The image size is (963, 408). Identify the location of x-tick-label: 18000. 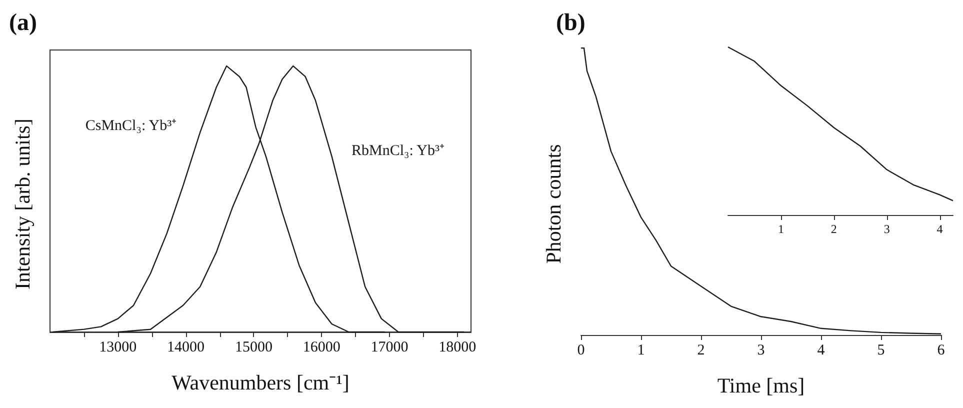
(457, 348).